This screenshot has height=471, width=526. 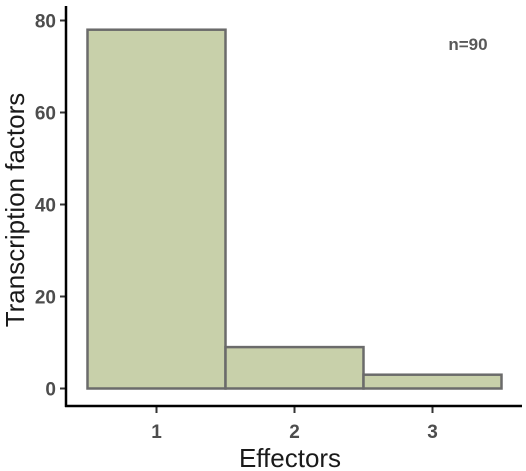 What do you see at coordinates (45, 114) in the screenshot?
I see `y-tick-label: 60` at bounding box center [45, 114].